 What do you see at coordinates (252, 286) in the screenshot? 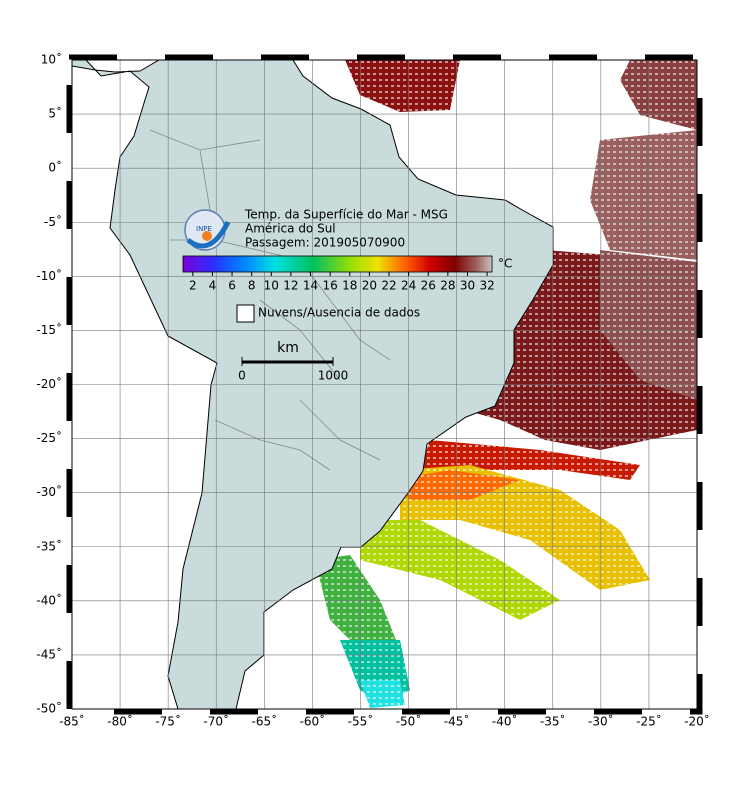
I see `colorbar-tick-label: 8` at bounding box center [252, 286].